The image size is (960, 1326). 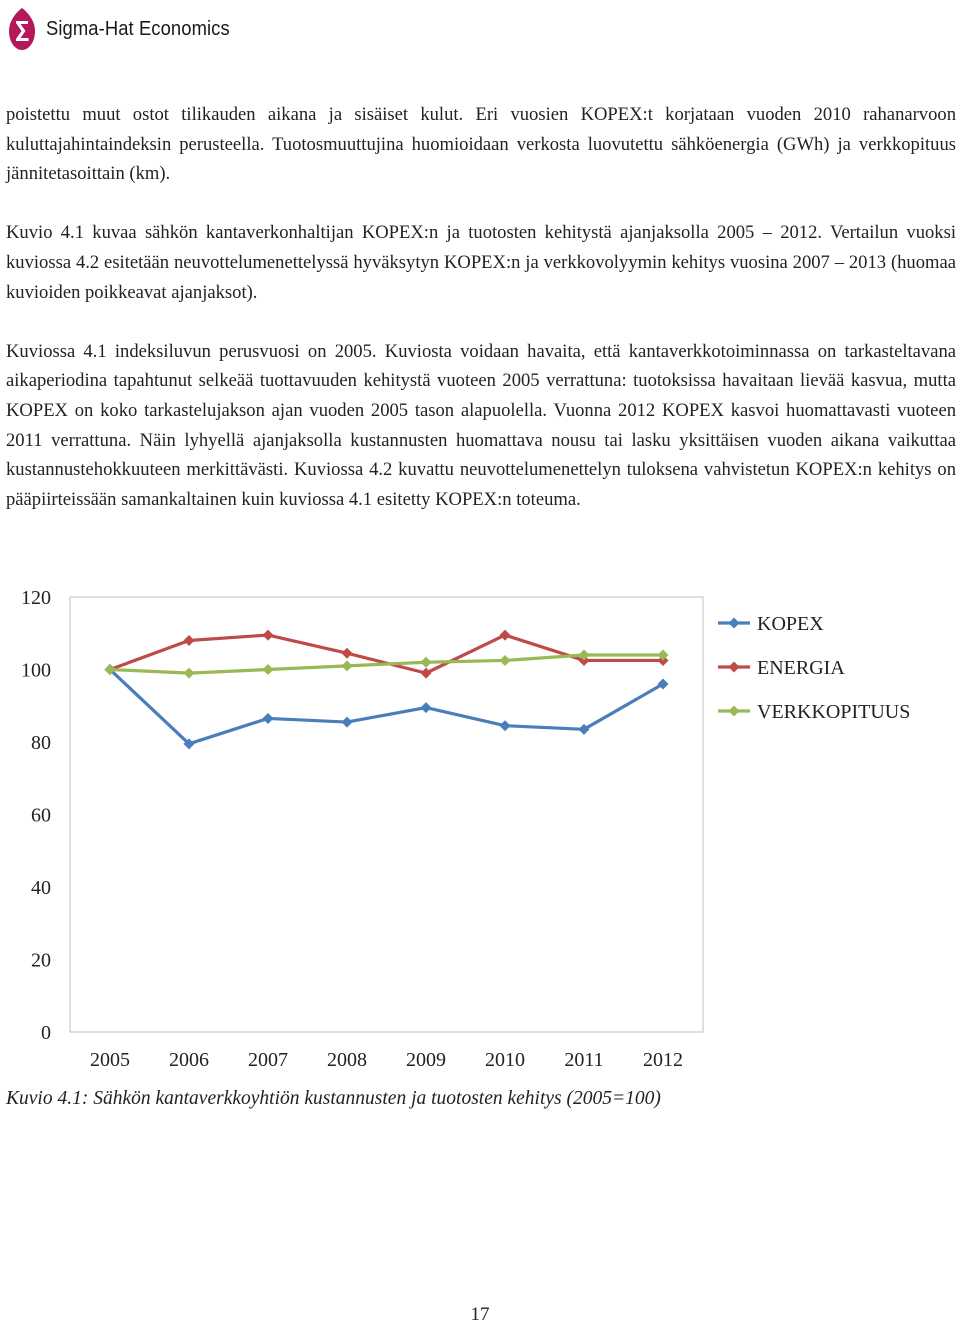 What do you see at coordinates (790, 624) in the screenshot?
I see `legend-label: KOPEX` at bounding box center [790, 624].